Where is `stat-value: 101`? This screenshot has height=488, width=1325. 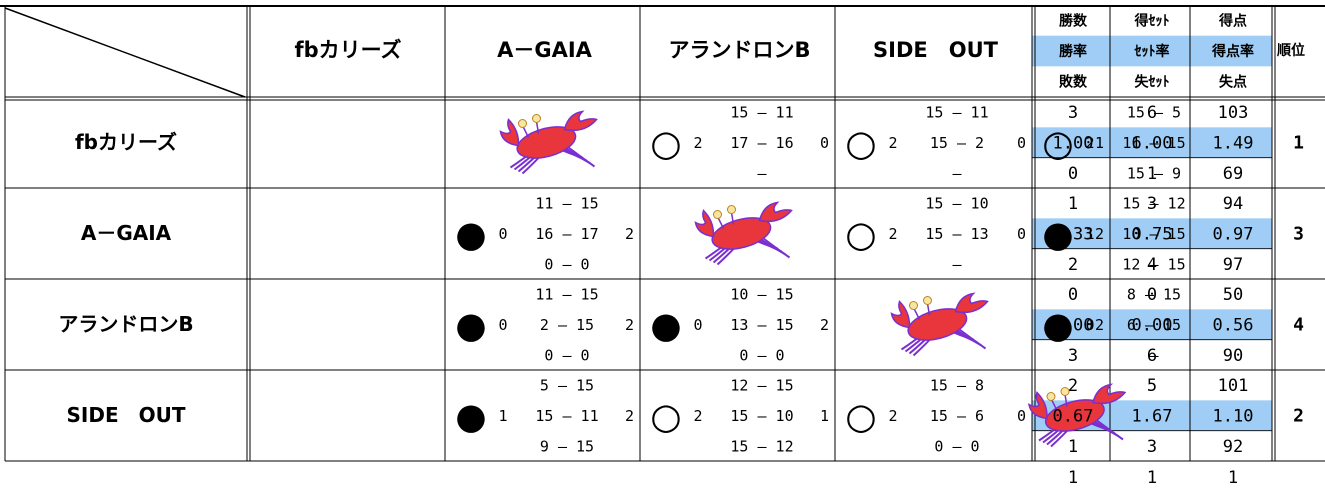
stat-value: 101 is located at coordinates (1233, 386).